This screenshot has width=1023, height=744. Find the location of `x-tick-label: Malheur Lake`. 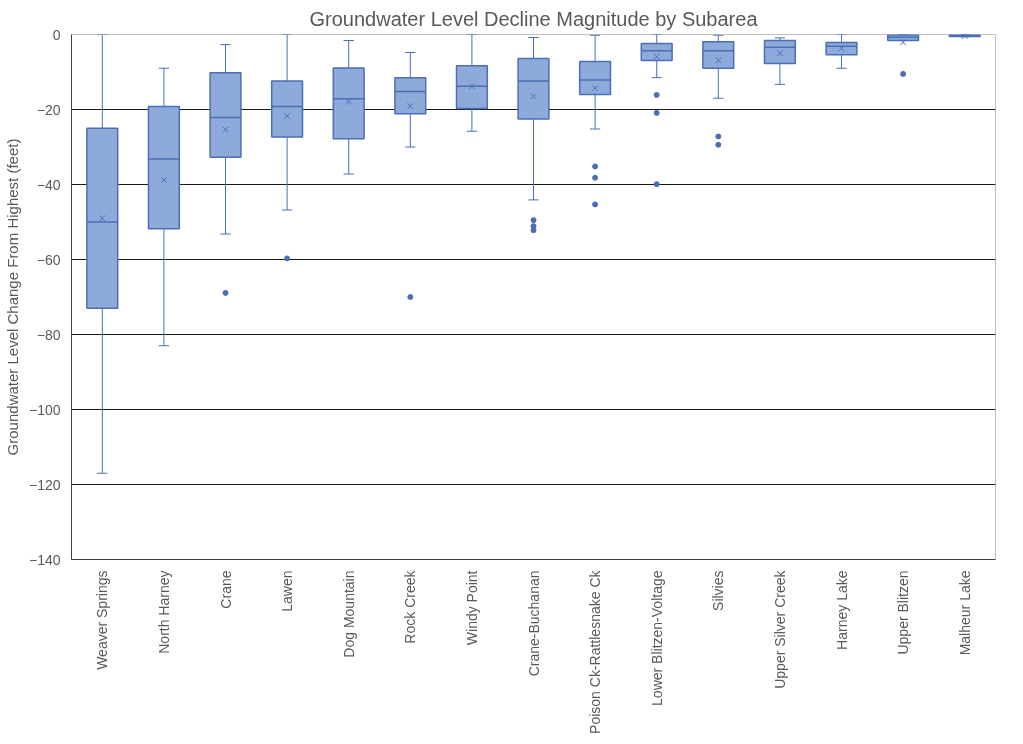

x-tick-label: Malheur Lake is located at coordinates (964, 613).